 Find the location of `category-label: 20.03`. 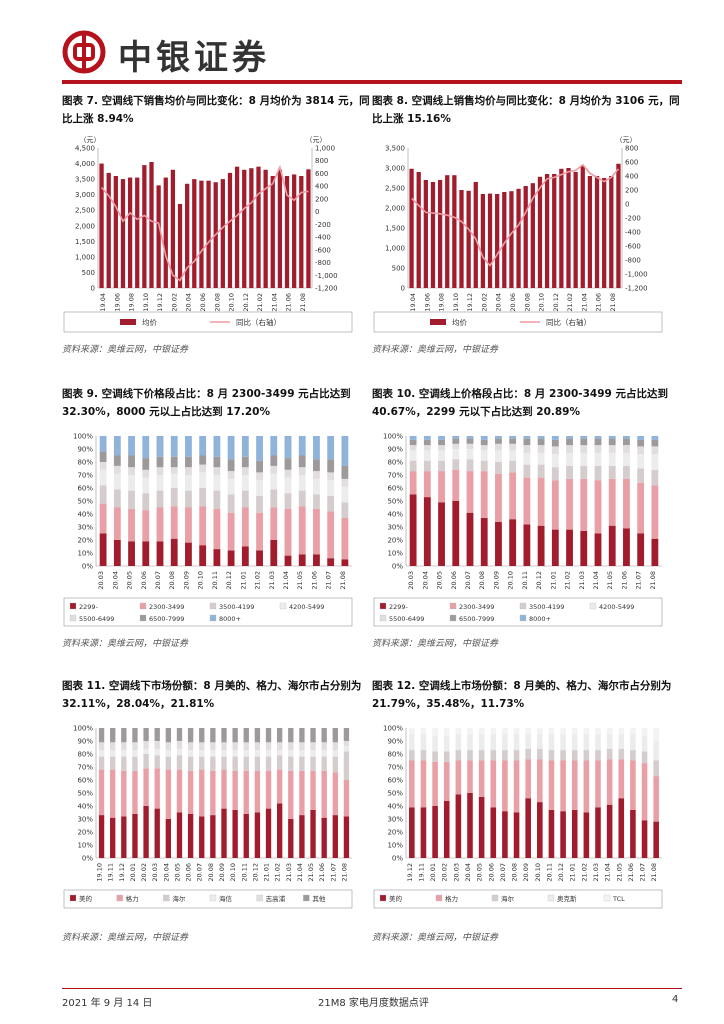

category-label: 20.03 is located at coordinates (155, 872).